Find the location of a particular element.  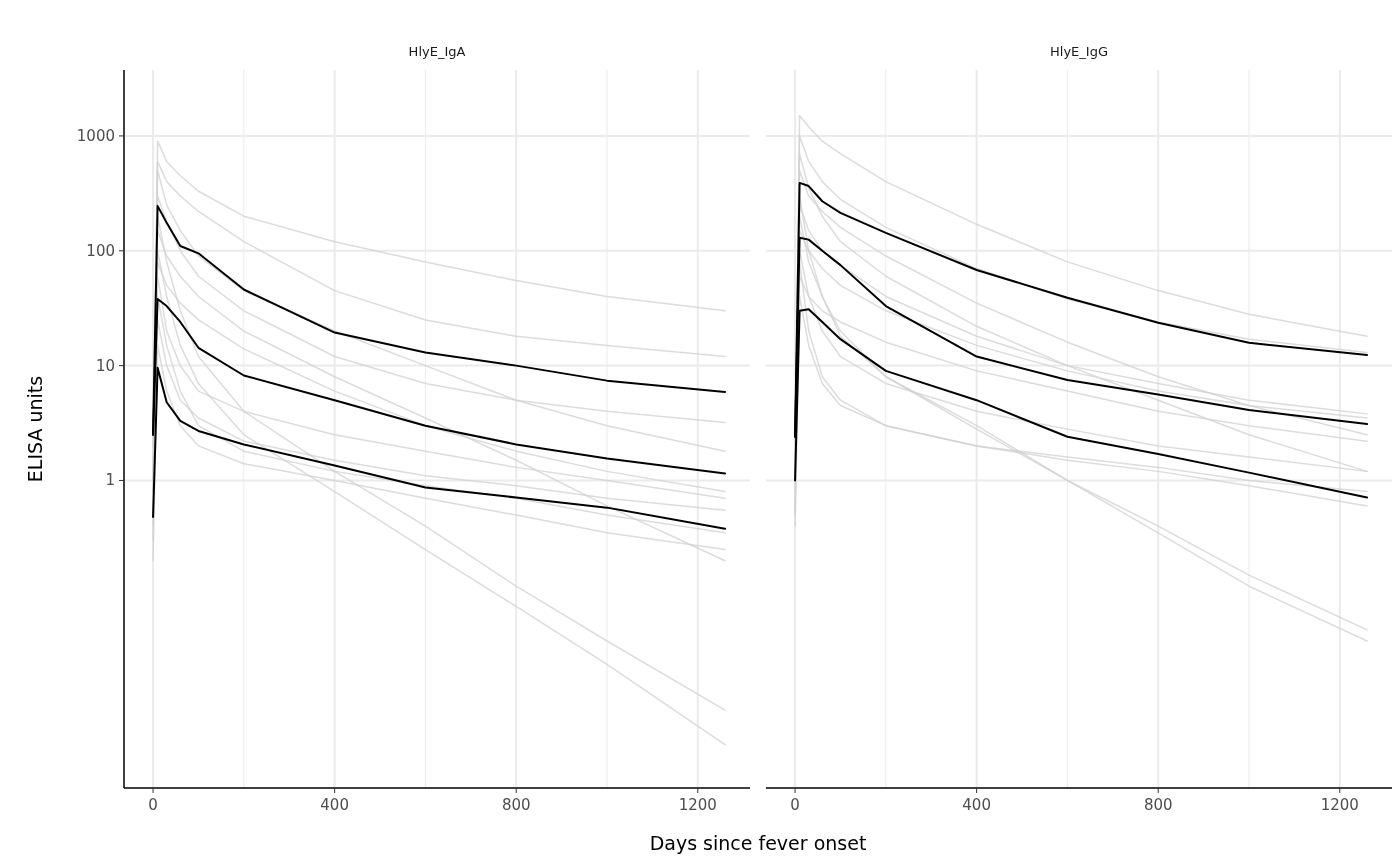

y-tick-label: 10 is located at coordinates (105, 365).